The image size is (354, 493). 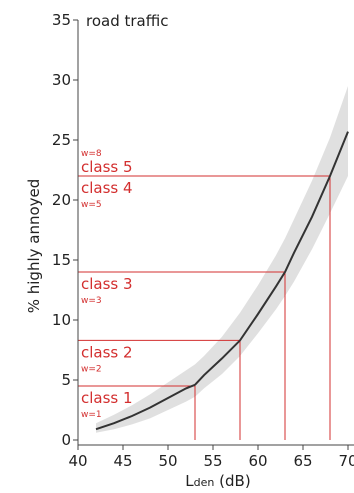 What do you see at coordinates (61, 200) in the screenshot?
I see `y-tick-label-20: 20` at bounding box center [61, 200].